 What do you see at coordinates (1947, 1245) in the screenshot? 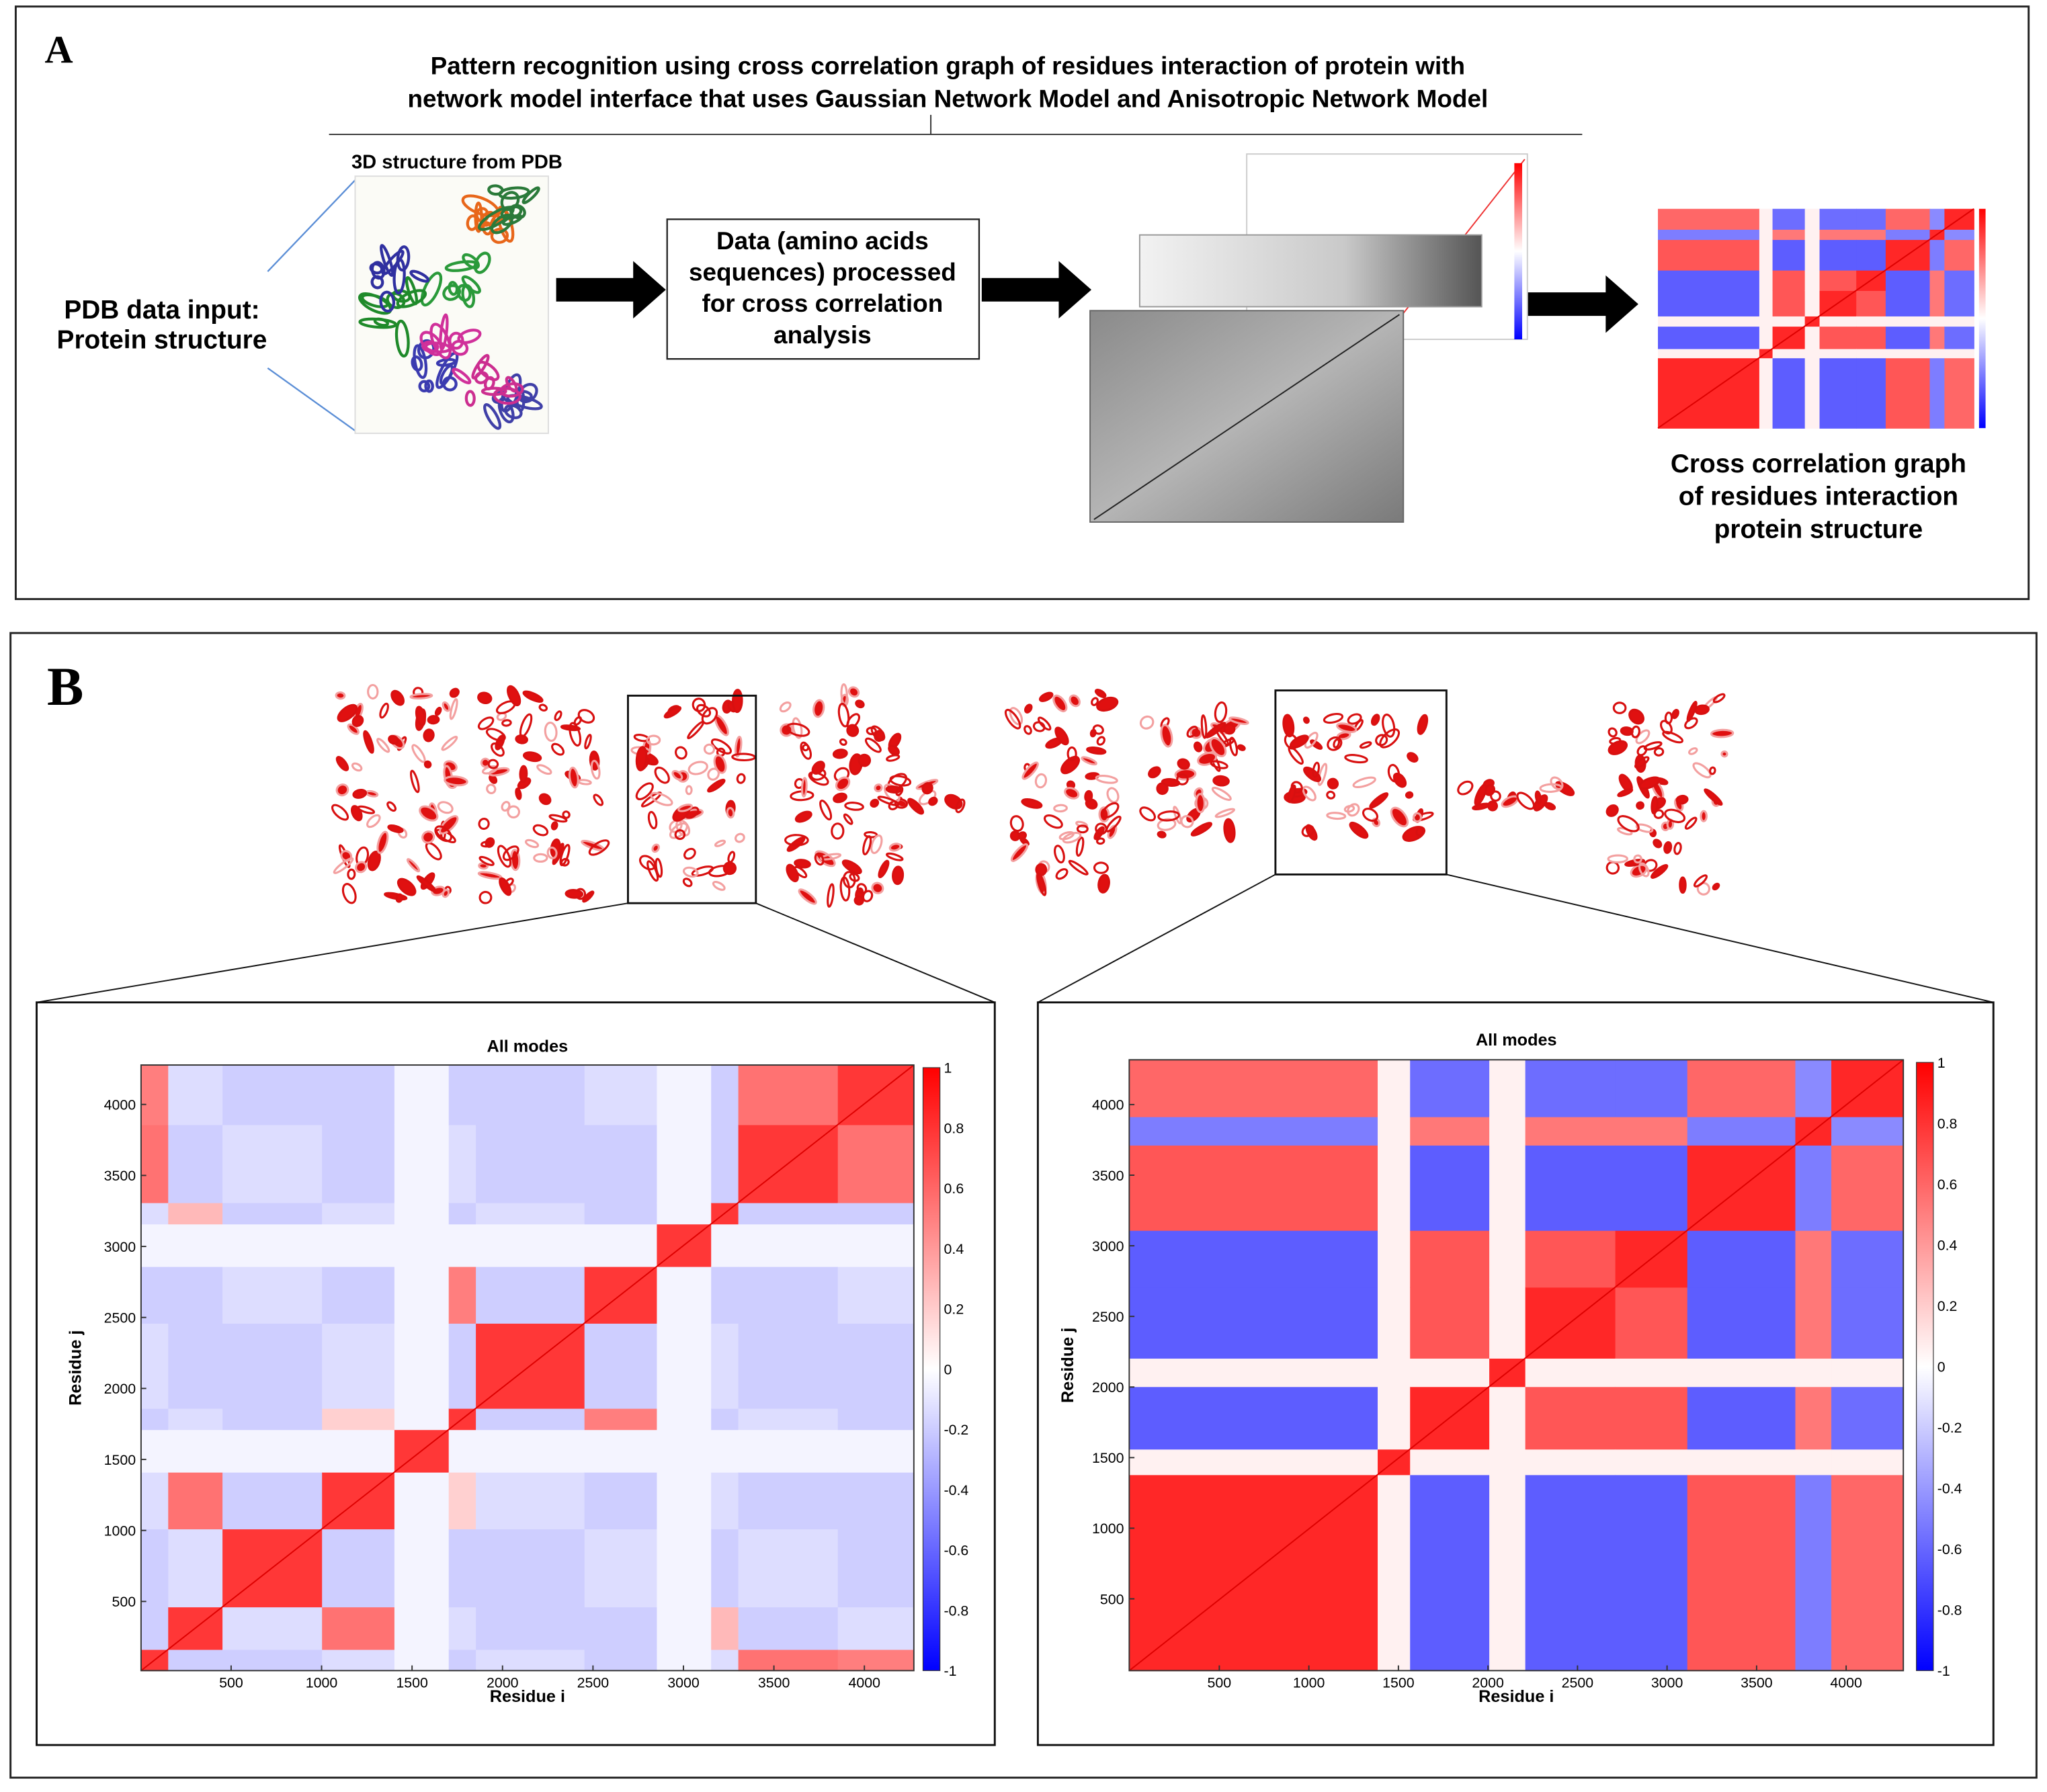
I see `colorbar-tick-label: 0.4` at bounding box center [1947, 1245].